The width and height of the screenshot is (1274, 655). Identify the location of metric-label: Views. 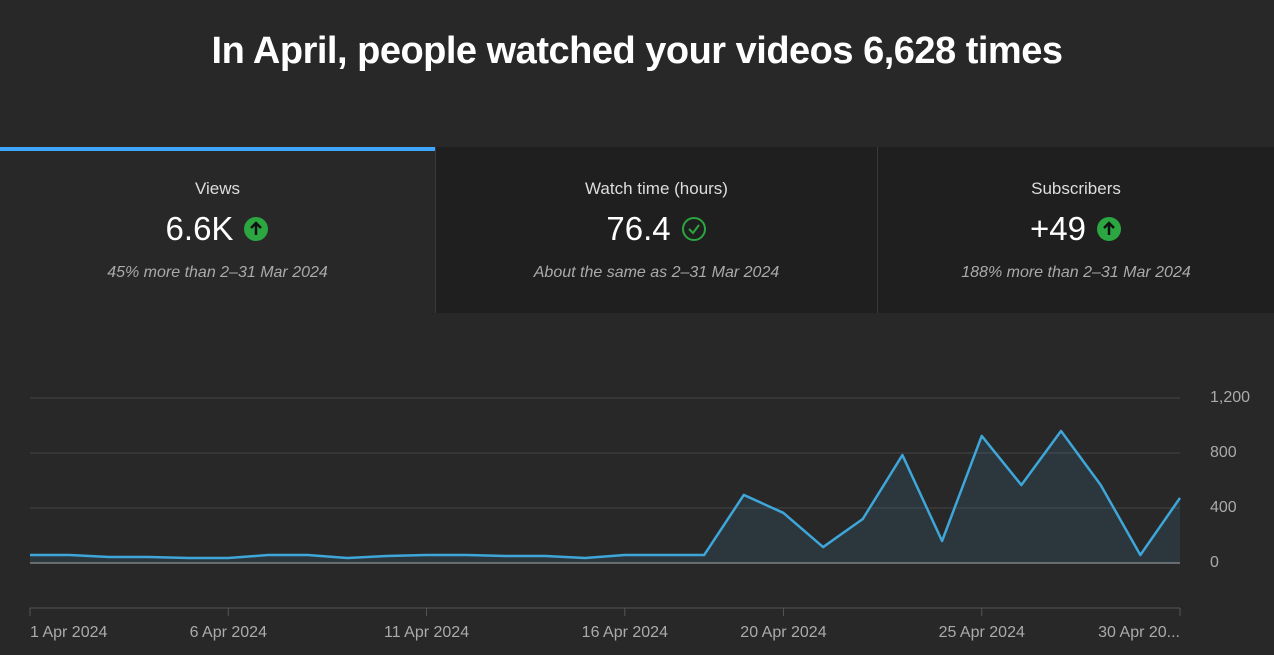
(217, 188).